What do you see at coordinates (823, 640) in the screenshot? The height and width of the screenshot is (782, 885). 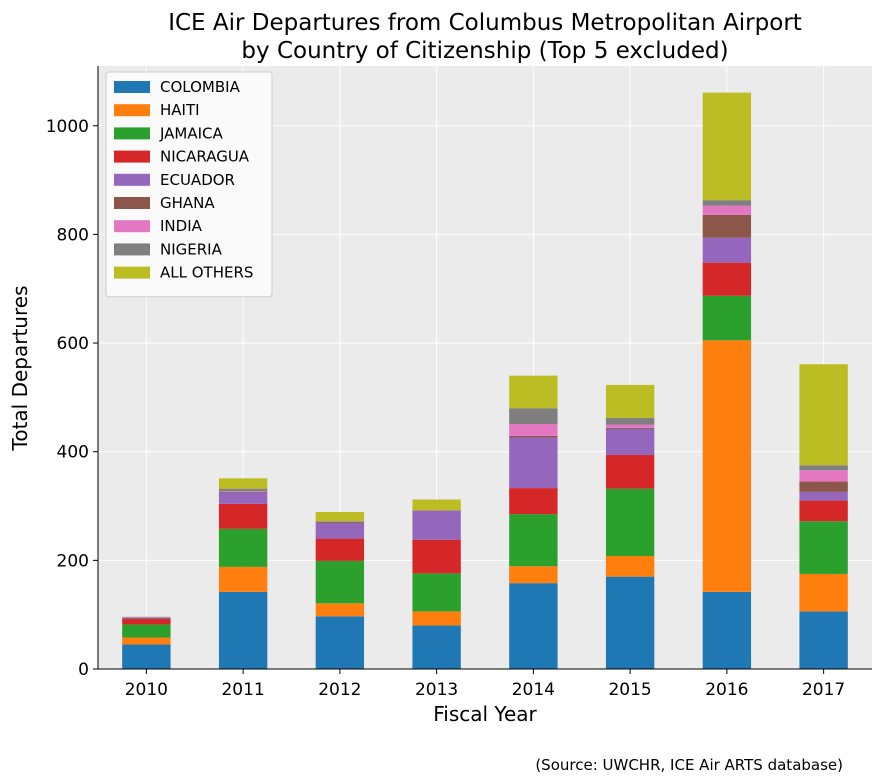 I see `bar-segment-colombia-2017` at bounding box center [823, 640].